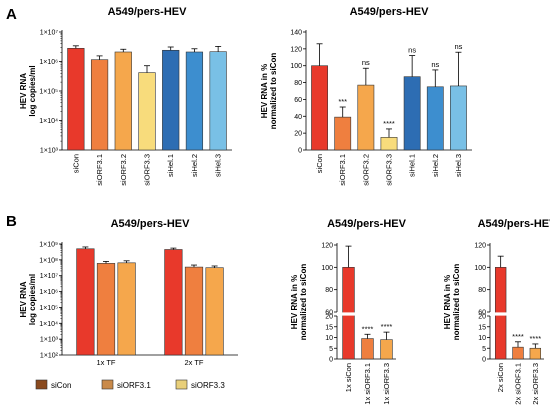 Image resolution: width=550 pixels, height=418 pixels. What do you see at coordinates (435, 64) in the screenshot?
I see `significance-label-5: ns` at bounding box center [435, 64].